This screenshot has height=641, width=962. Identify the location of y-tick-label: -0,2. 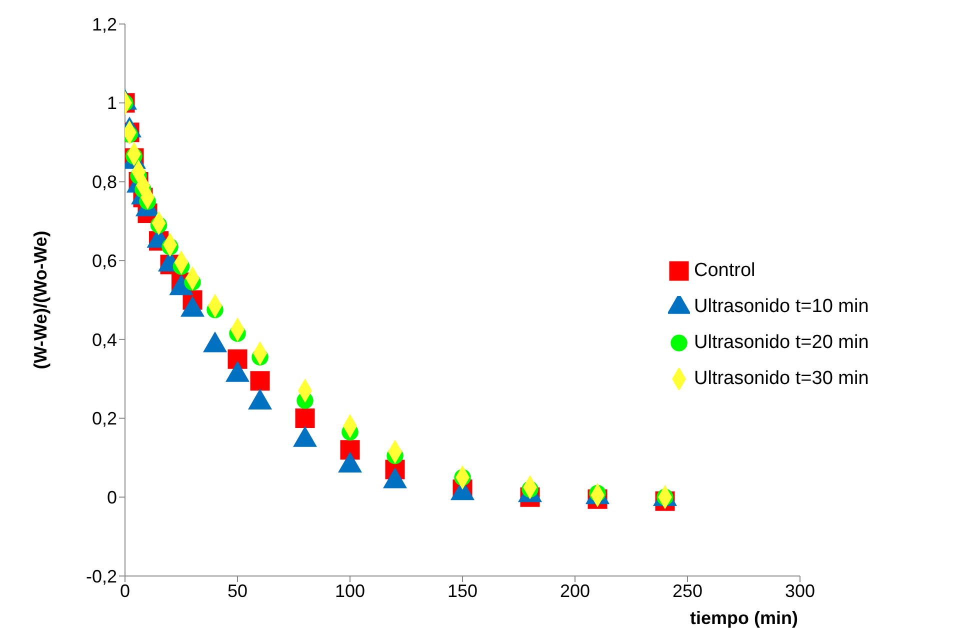
(101, 576).